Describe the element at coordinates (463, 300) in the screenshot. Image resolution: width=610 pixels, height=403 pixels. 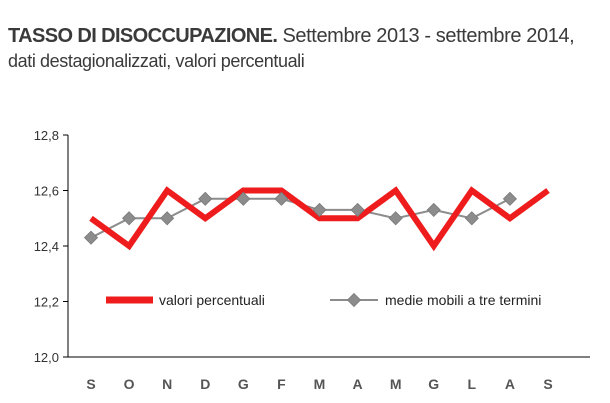
I see `legend-label-moving-average: medie mobili a tre termini` at that location.